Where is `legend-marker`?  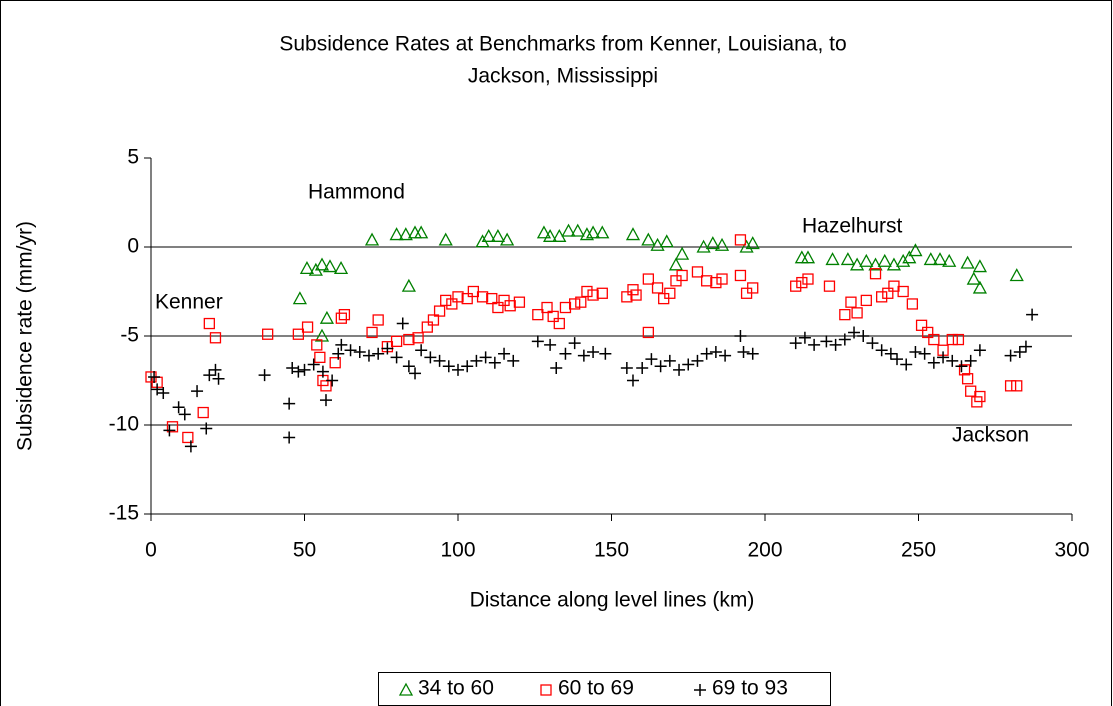 legend-marker is located at coordinates (546, 690).